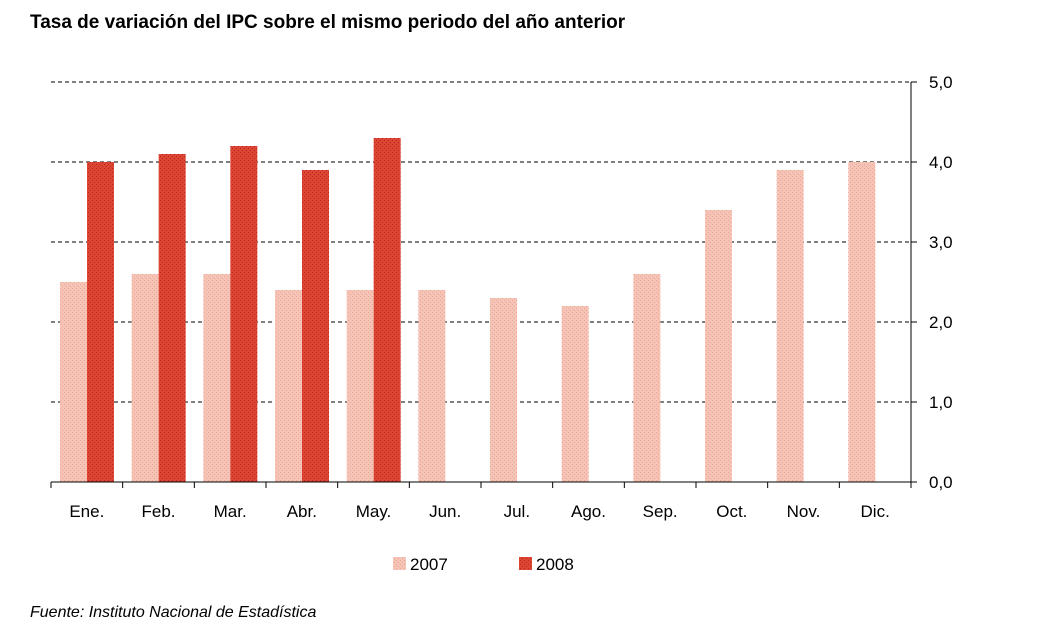 The width and height of the screenshot is (1051, 642). I want to click on bar-2008-may, so click(387, 310).